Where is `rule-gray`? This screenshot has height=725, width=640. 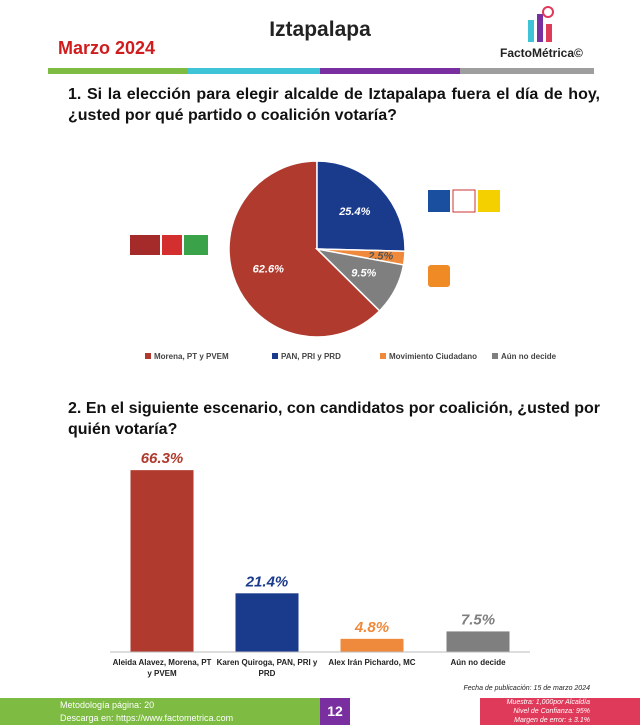
rule-gray is located at coordinates (527, 71).